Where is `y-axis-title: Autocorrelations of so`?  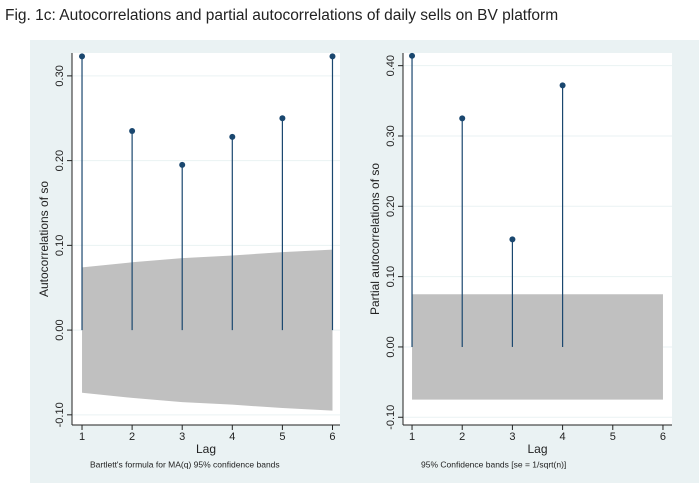
y-axis-title: Autocorrelations of so is located at coordinates (44, 239).